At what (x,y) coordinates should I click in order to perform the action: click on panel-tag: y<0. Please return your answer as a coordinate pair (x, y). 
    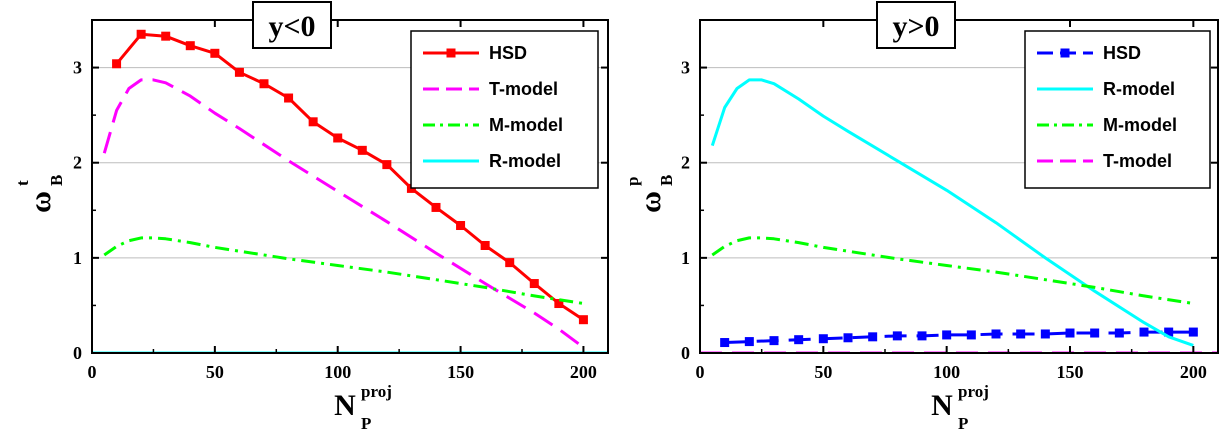
    Looking at the image, I should click on (292, 25).